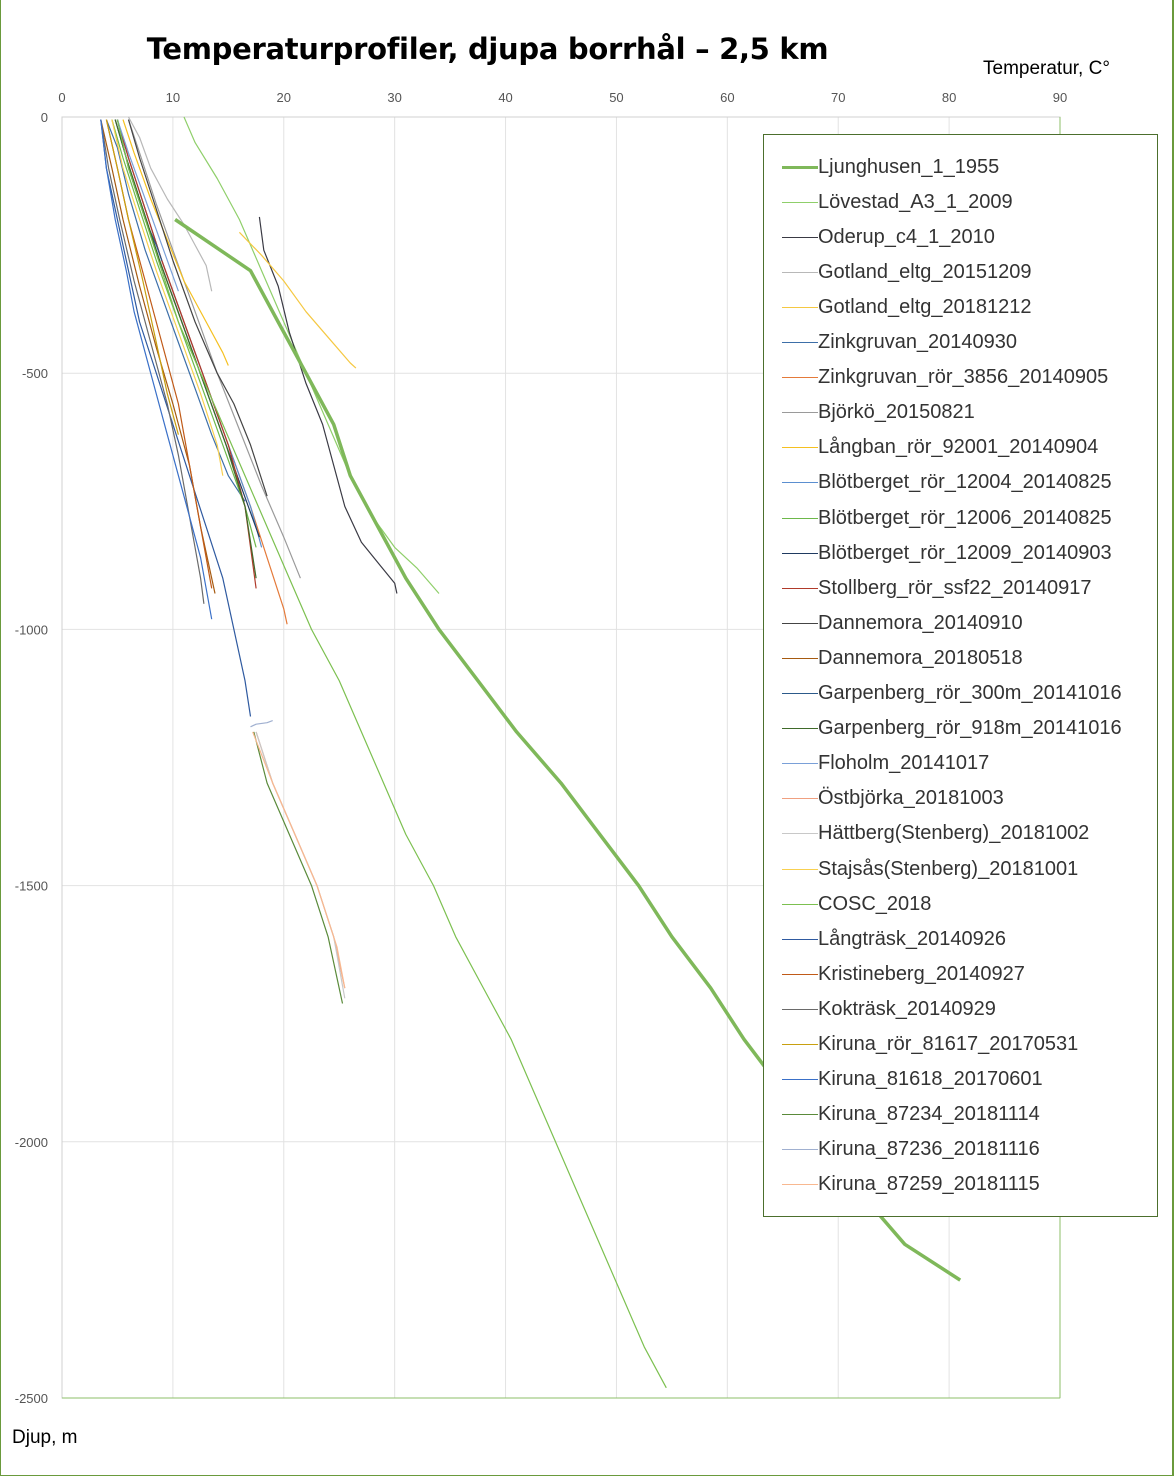 The image size is (1176, 1478). Describe the element at coordinates (920, 622) in the screenshot. I see `legend-label: Dannemora_20140910` at that location.